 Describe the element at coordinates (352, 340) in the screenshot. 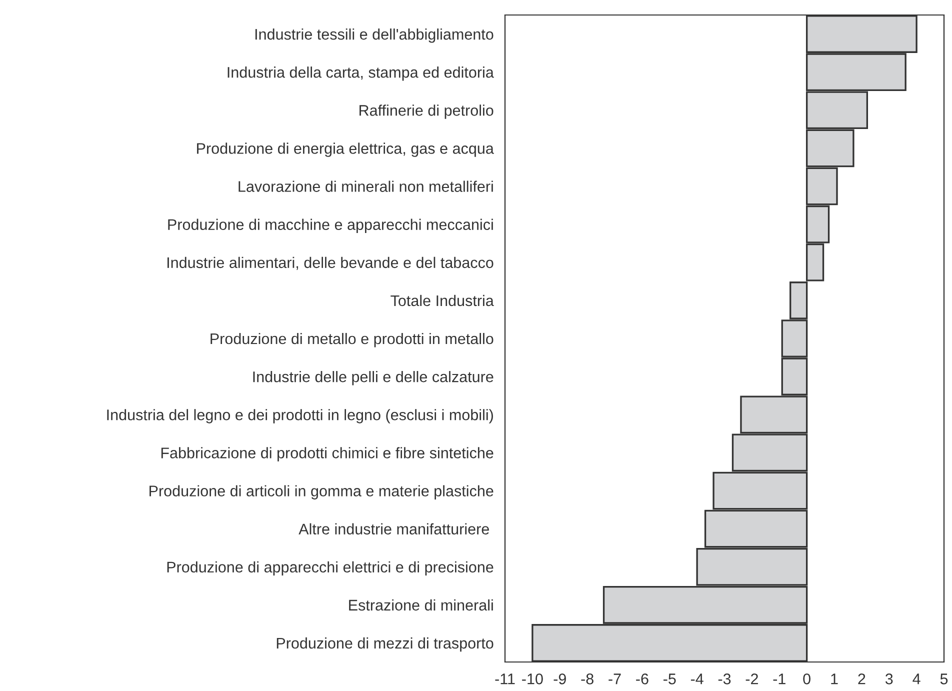

I see `y-tick-label: Produzione di metallo e prodotti in metallo` at that location.